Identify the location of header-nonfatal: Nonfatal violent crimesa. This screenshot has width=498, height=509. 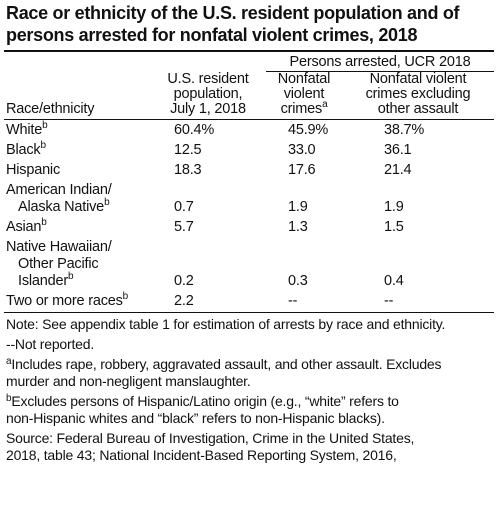
(304, 95).